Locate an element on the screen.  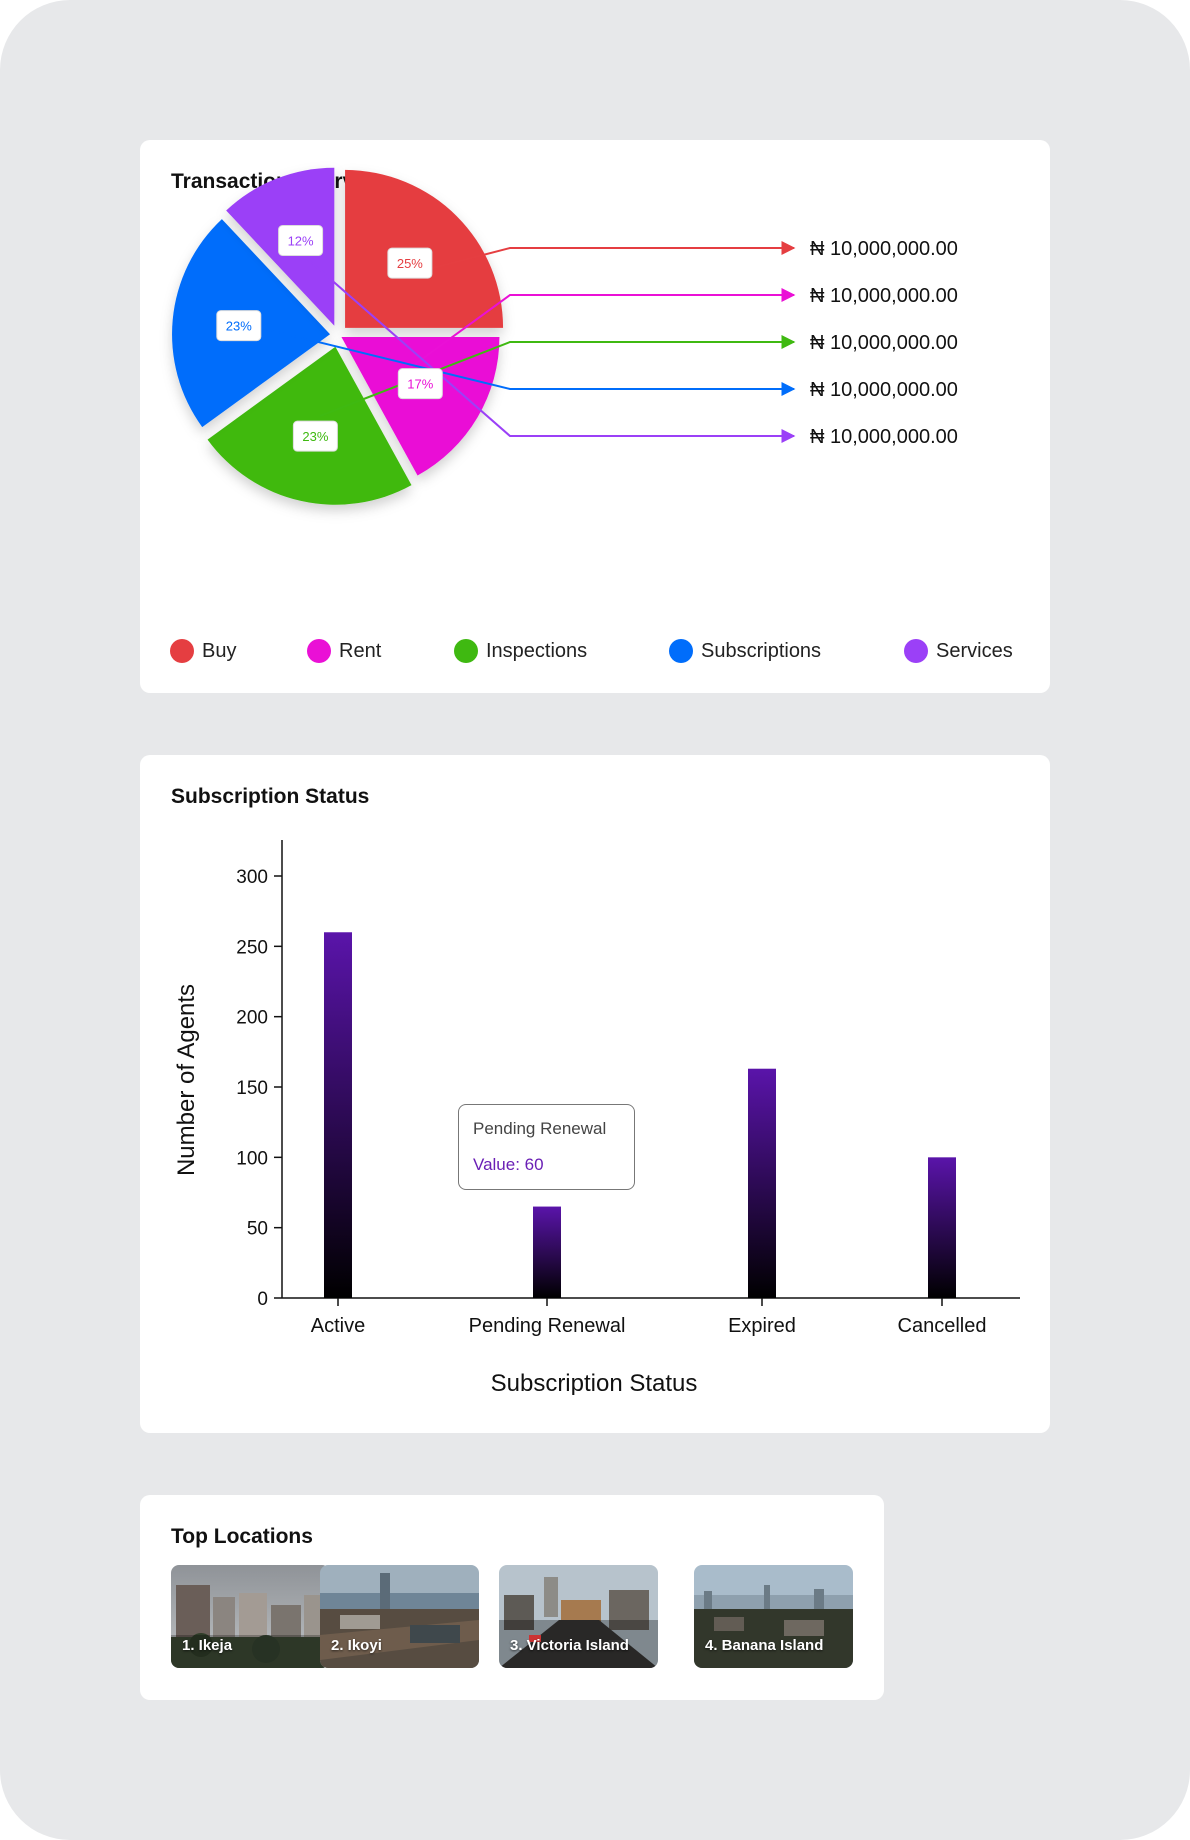
svg-text: 25% is located at coordinates (410, 263).